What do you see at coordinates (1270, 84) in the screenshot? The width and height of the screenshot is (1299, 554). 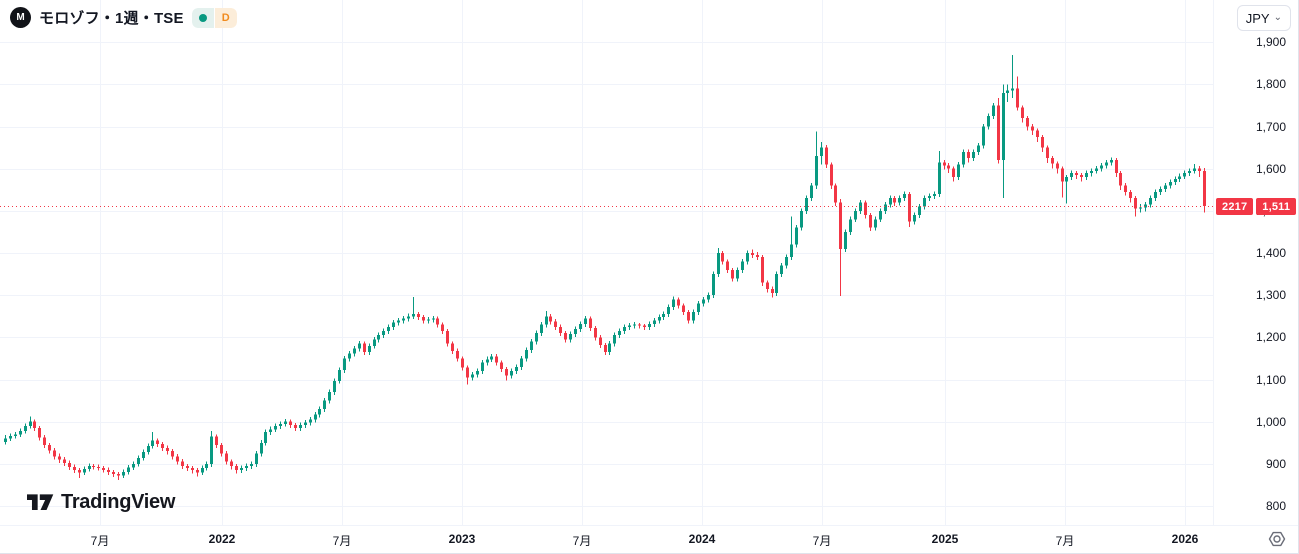 I see `price-axis-label: 1,800` at bounding box center [1270, 84].